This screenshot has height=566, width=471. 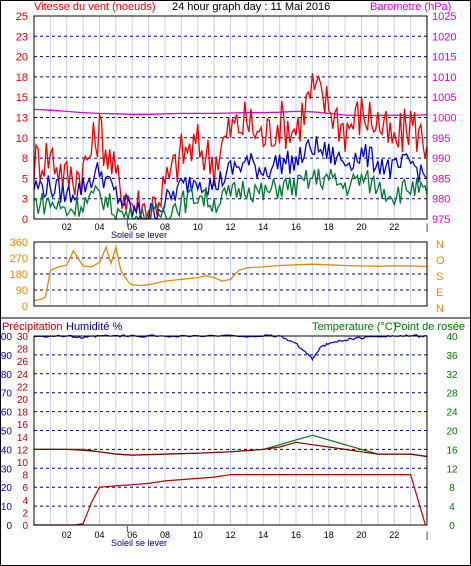 I want to click on y-tick-label: 180, so click(x=19, y=275).